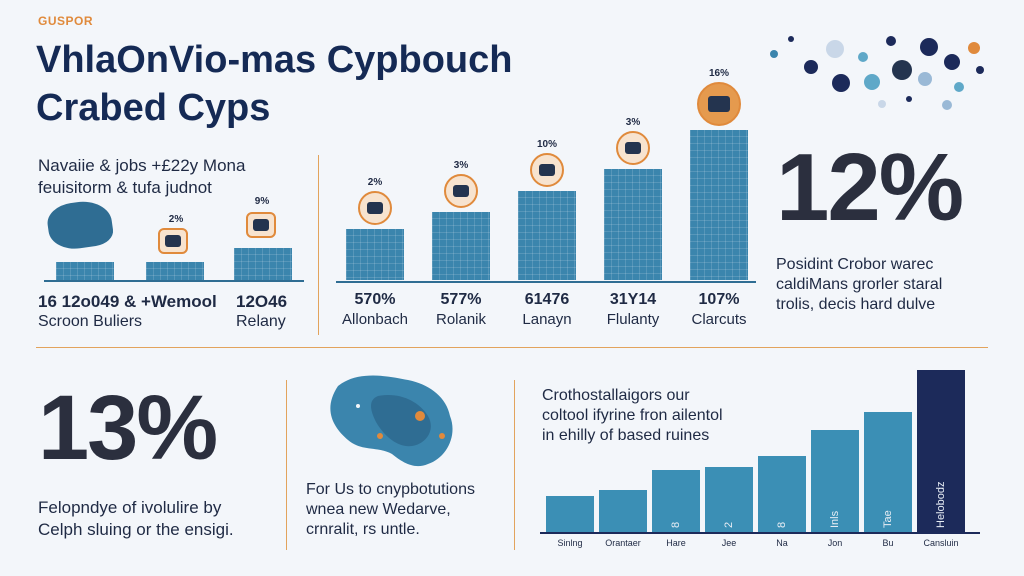  Describe the element at coordinates (390, 489) in the screenshot. I see `bottom-mid-line-1: For Us to cnypbotutions` at that location.